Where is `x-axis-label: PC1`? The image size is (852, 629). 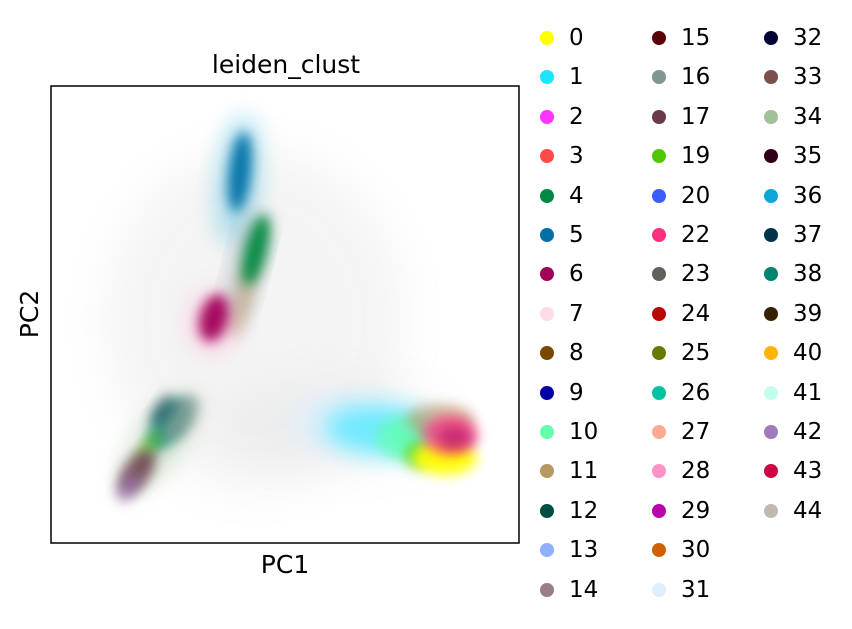 x-axis-label: PC1 is located at coordinates (285, 564).